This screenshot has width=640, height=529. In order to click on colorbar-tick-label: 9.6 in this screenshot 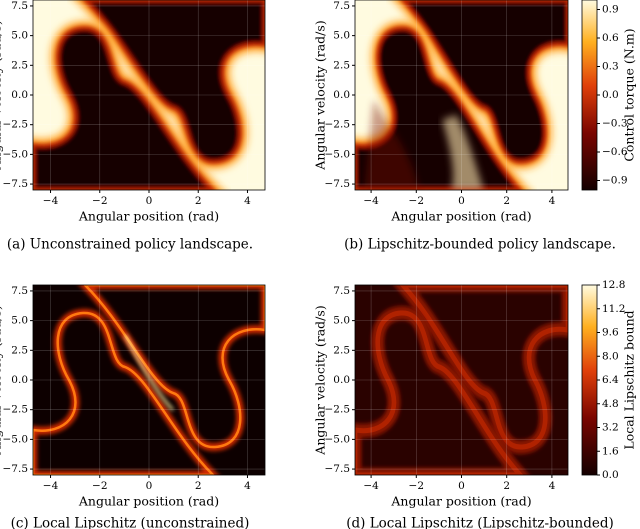, I will do `click(610, 333)`.